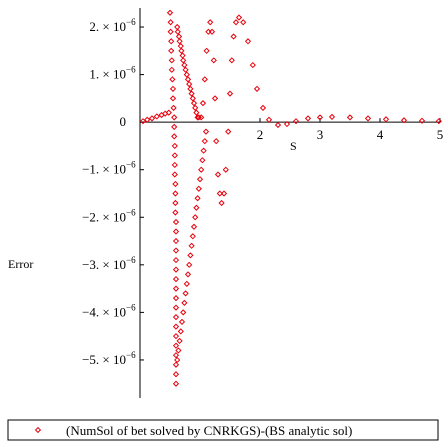  I want to click on x-axis-label: S, so click(293, 146).